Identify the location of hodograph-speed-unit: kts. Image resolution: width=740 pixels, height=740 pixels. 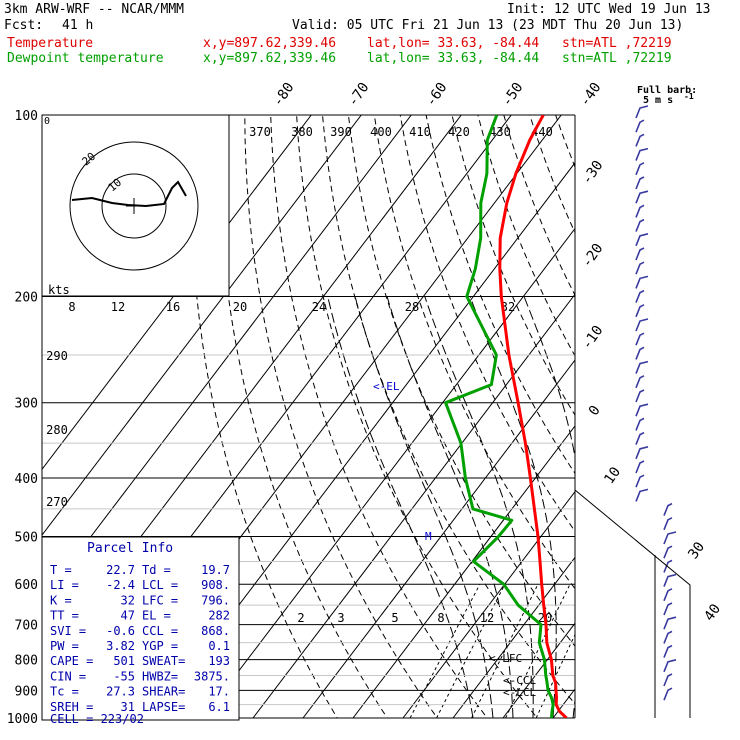
(59, 290).